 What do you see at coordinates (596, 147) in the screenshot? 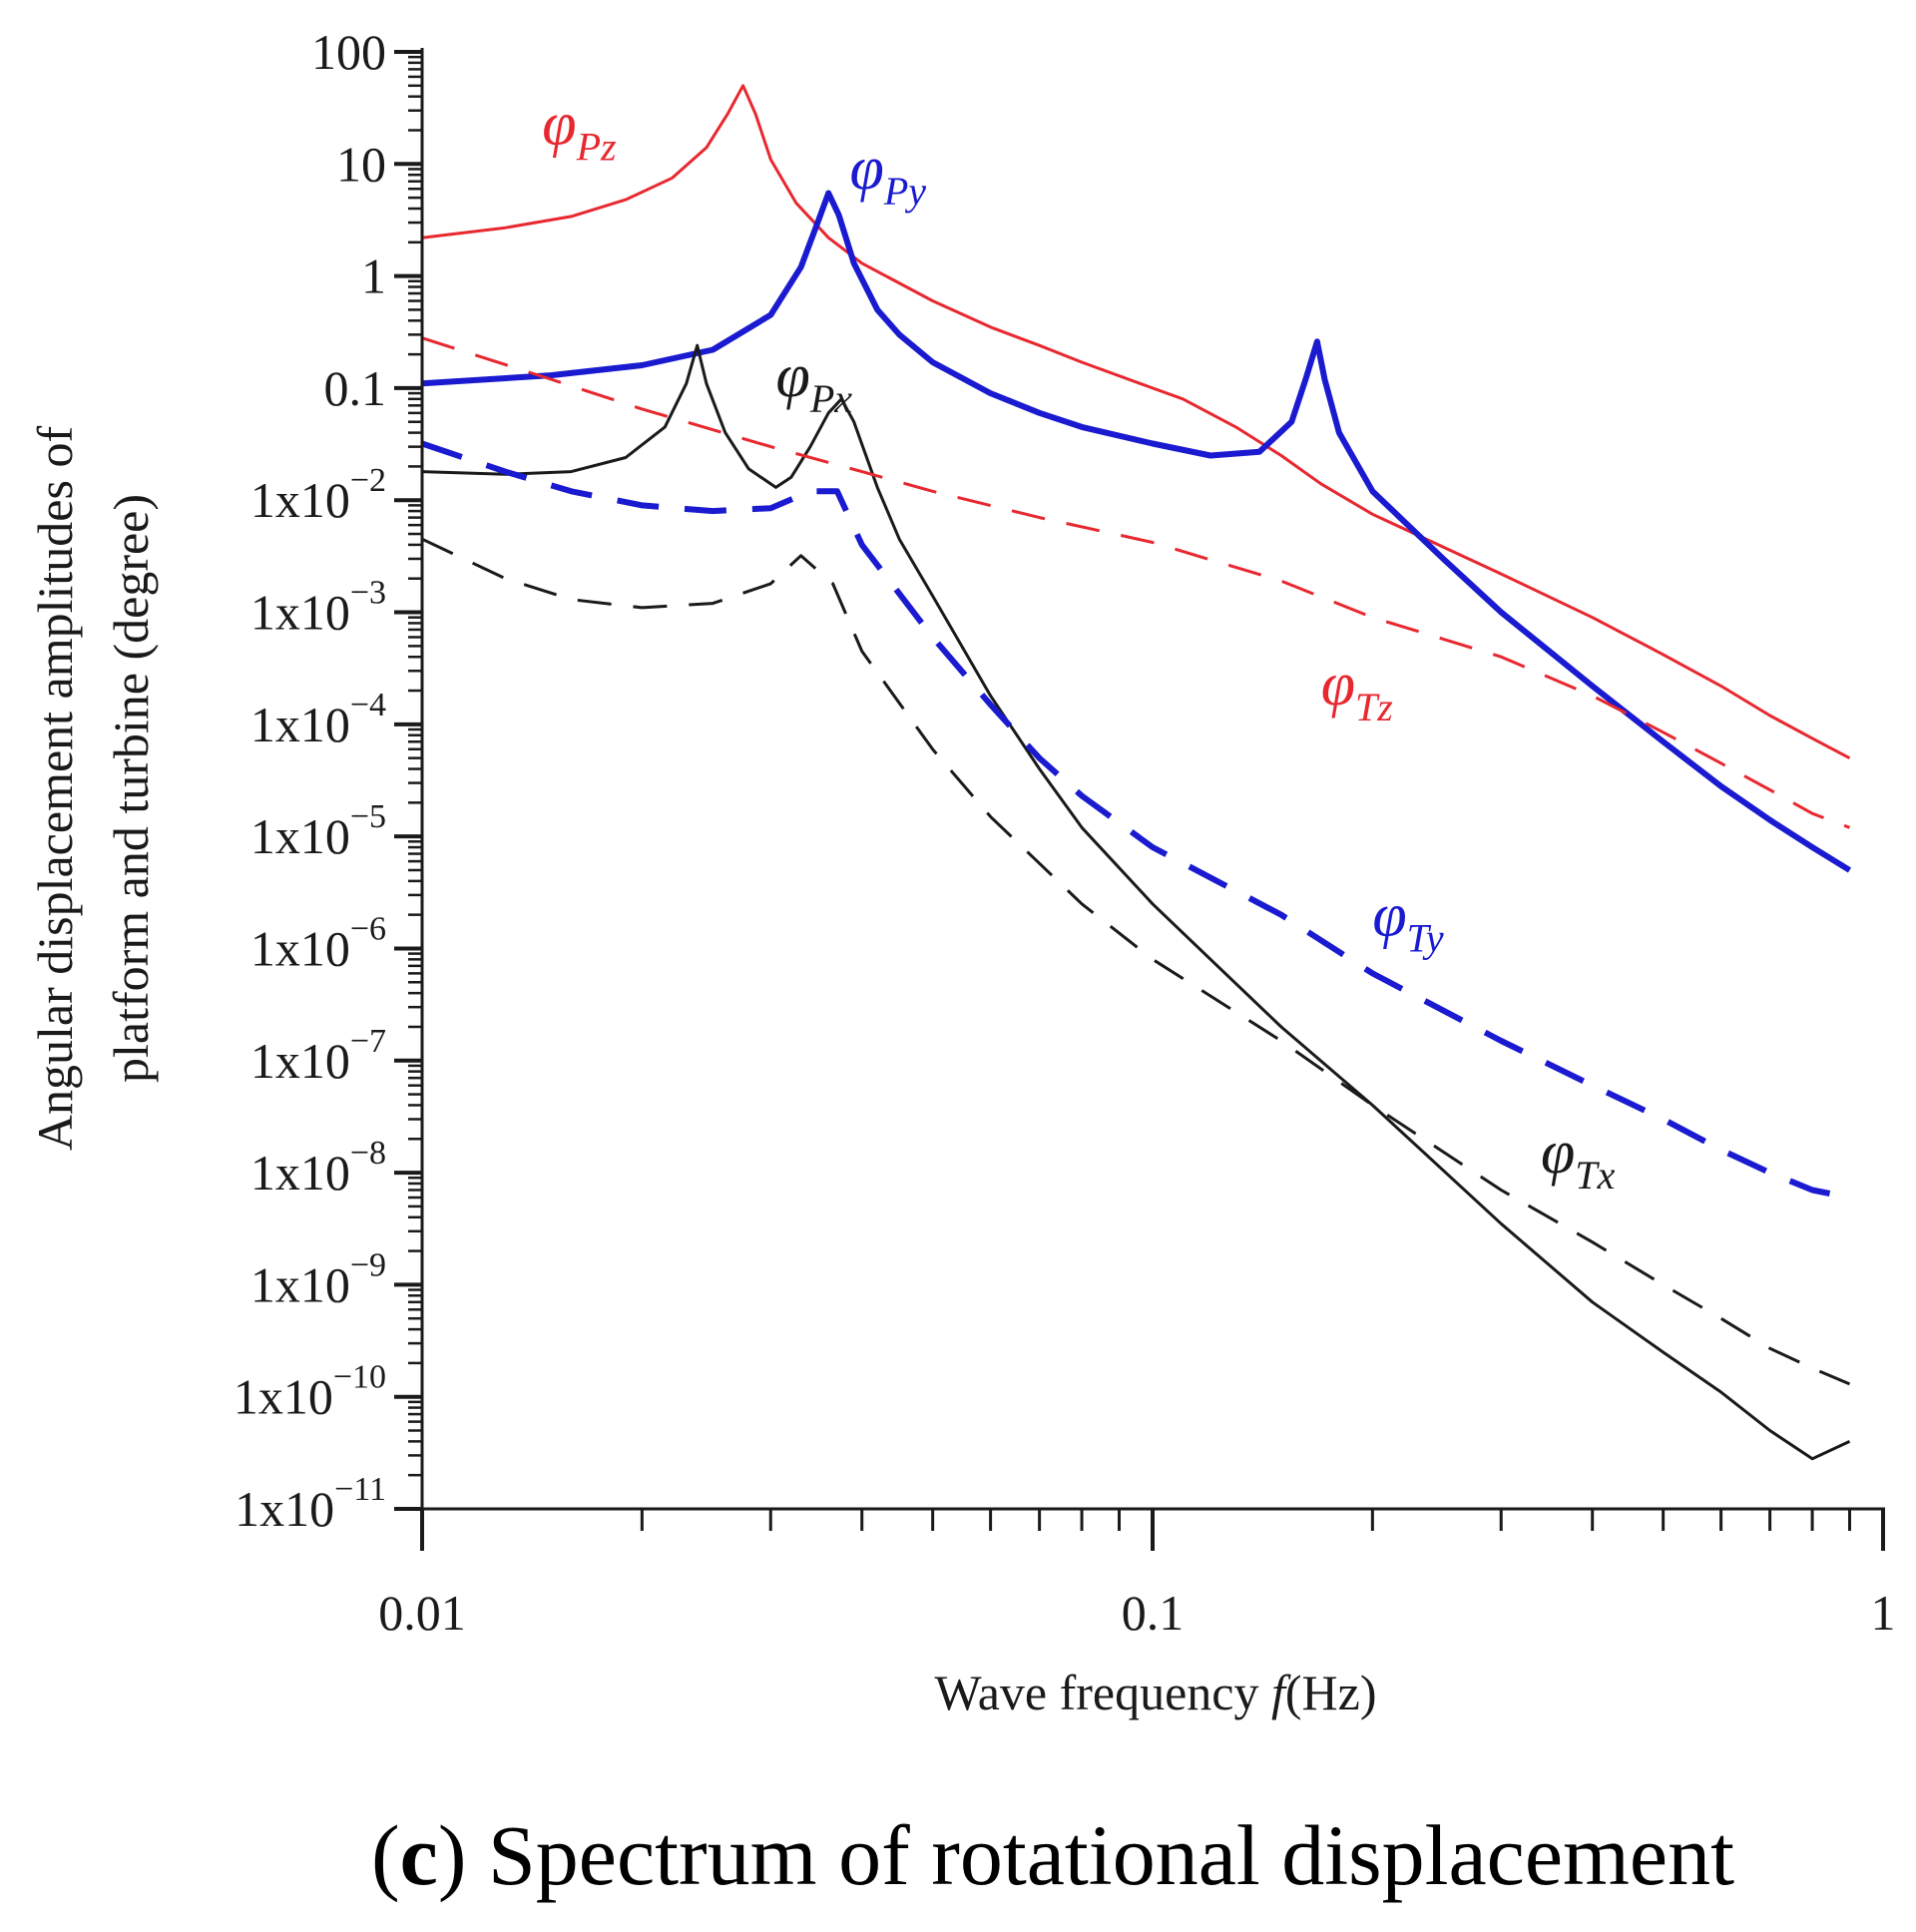
I see `series-label-subscript: Pz` at bounding box center [596, 147].